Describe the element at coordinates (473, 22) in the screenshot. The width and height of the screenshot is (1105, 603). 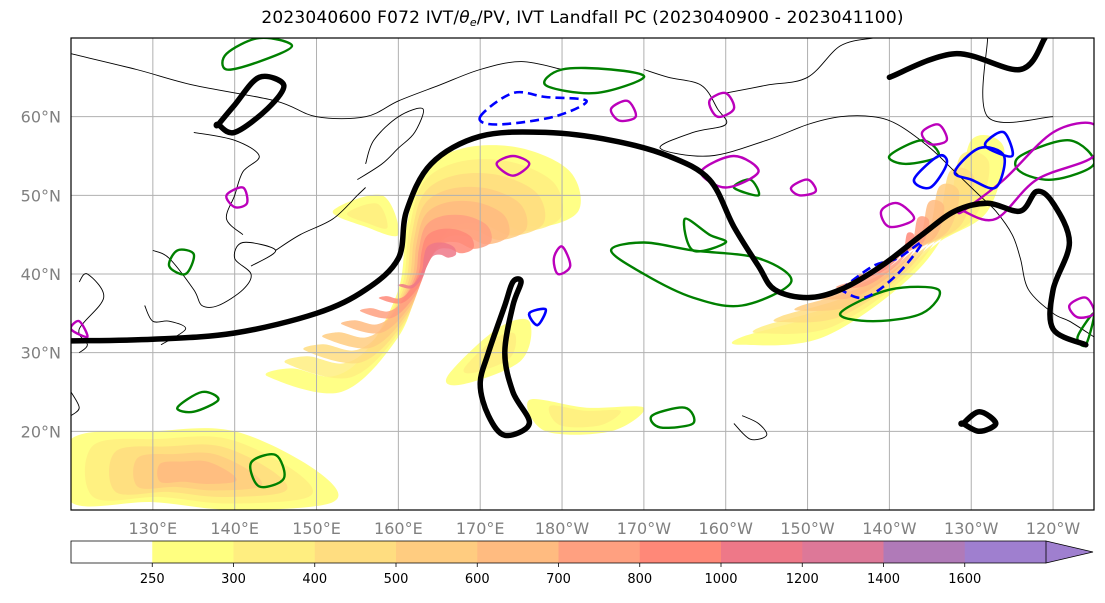
I see `theta-subscript: e` at that location.